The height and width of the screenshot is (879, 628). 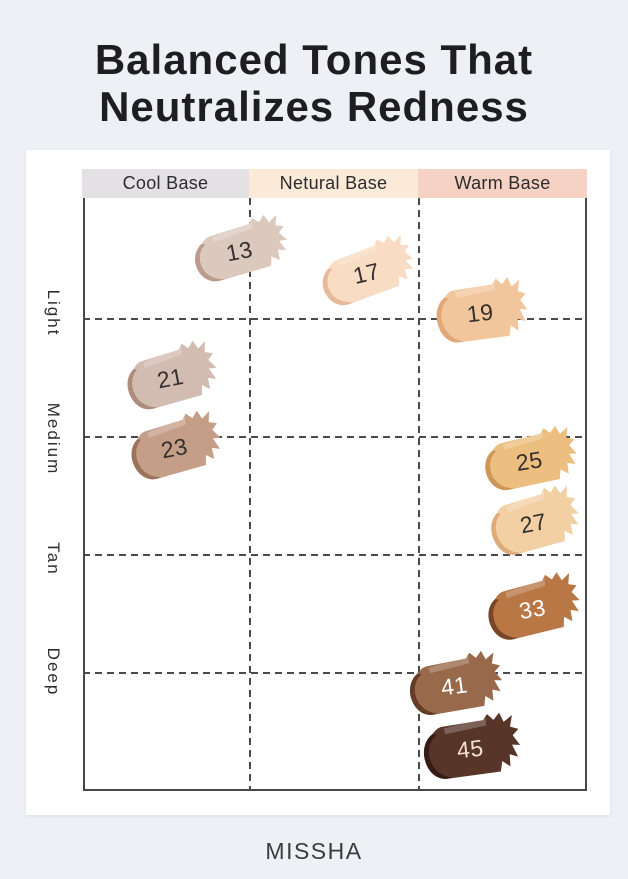 What do you see at coordinates (502, 183) in the screenshot?
I see `column-header-warm-base: Warm Base` at bounding box center [502, 183].